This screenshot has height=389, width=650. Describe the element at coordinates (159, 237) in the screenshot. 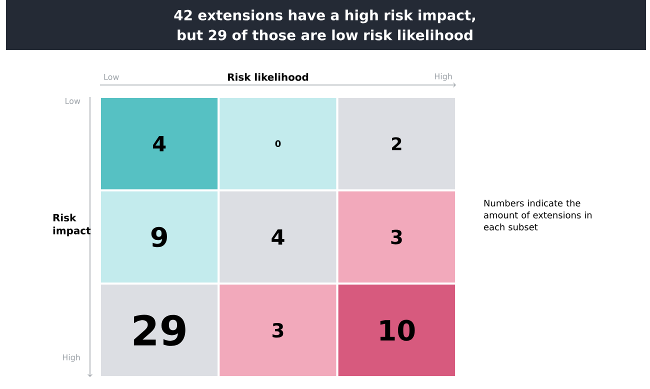

I see `data-label: 9` at that location.